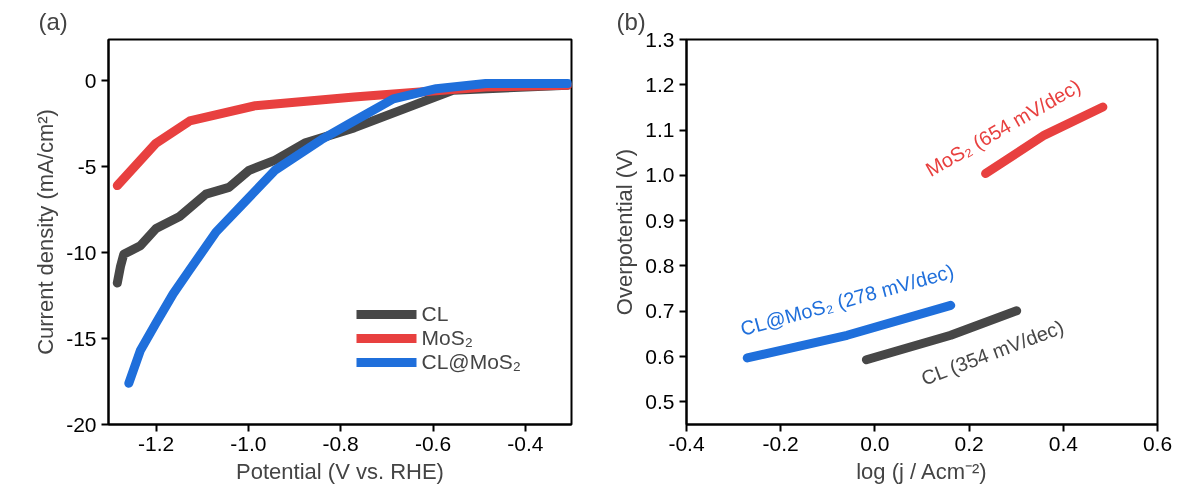  Describe the element at coordinates (660, 39) in the screenshot. I see `y-tick-label: 1.3` at that location.